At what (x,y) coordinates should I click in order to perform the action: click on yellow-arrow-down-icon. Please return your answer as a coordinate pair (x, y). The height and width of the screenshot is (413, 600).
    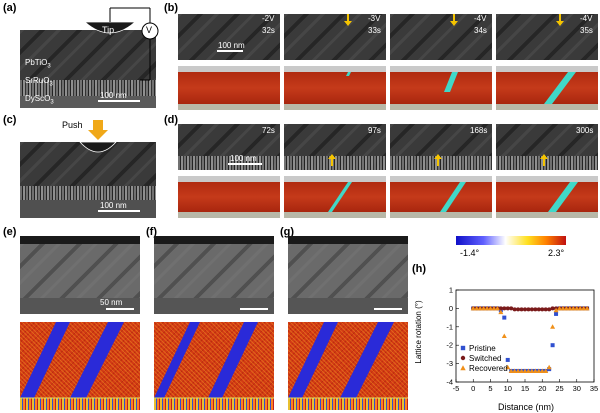
    Looking at the image, I should click on (454, 20).